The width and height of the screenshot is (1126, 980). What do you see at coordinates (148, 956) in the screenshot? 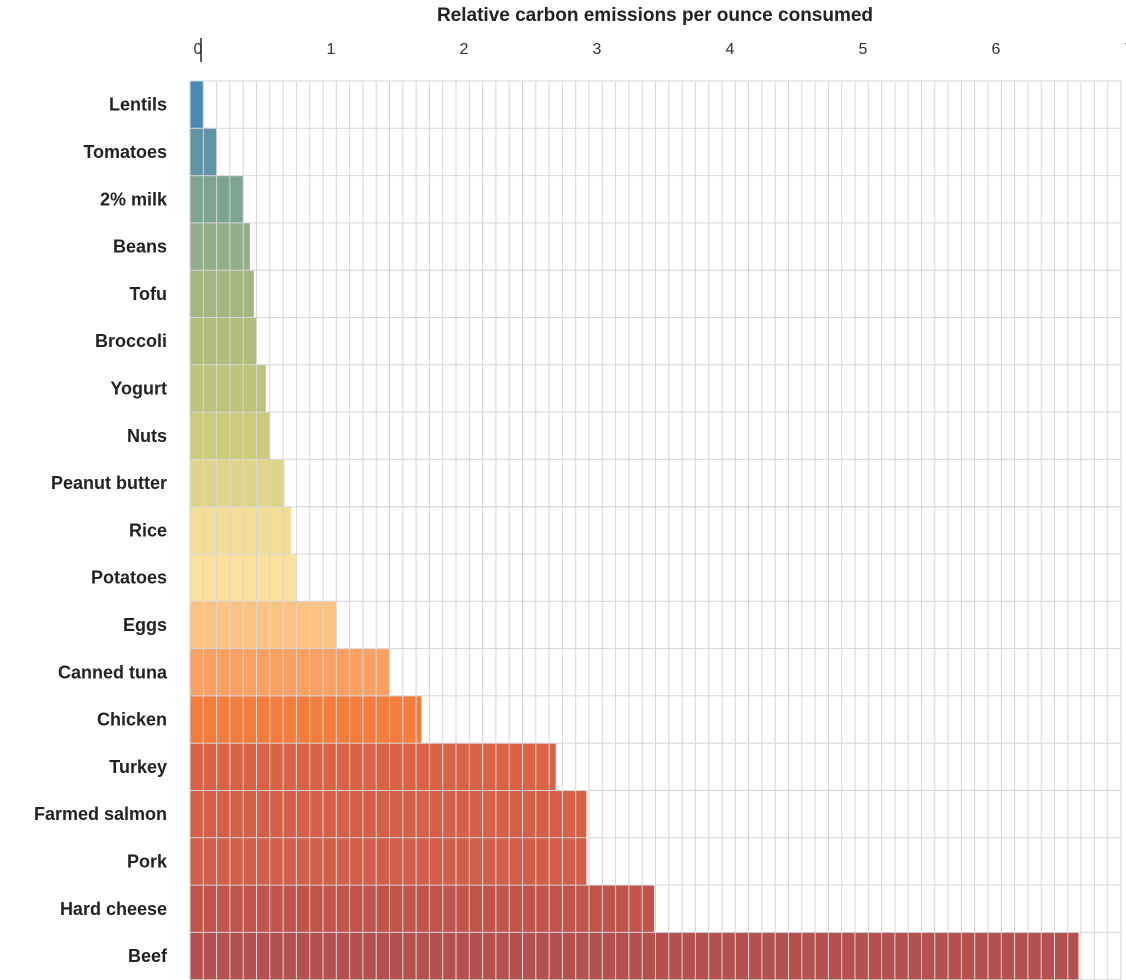
I see `category-label: Beef` at bounding box center [148, 956].